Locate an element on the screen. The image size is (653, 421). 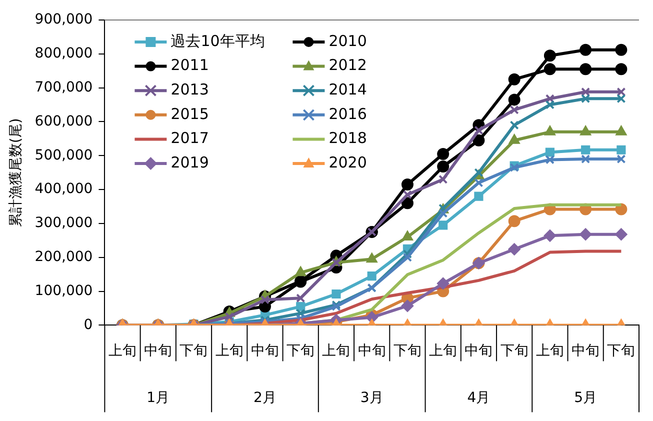
legend-label: 2012 is located at coordinates (347, 65).